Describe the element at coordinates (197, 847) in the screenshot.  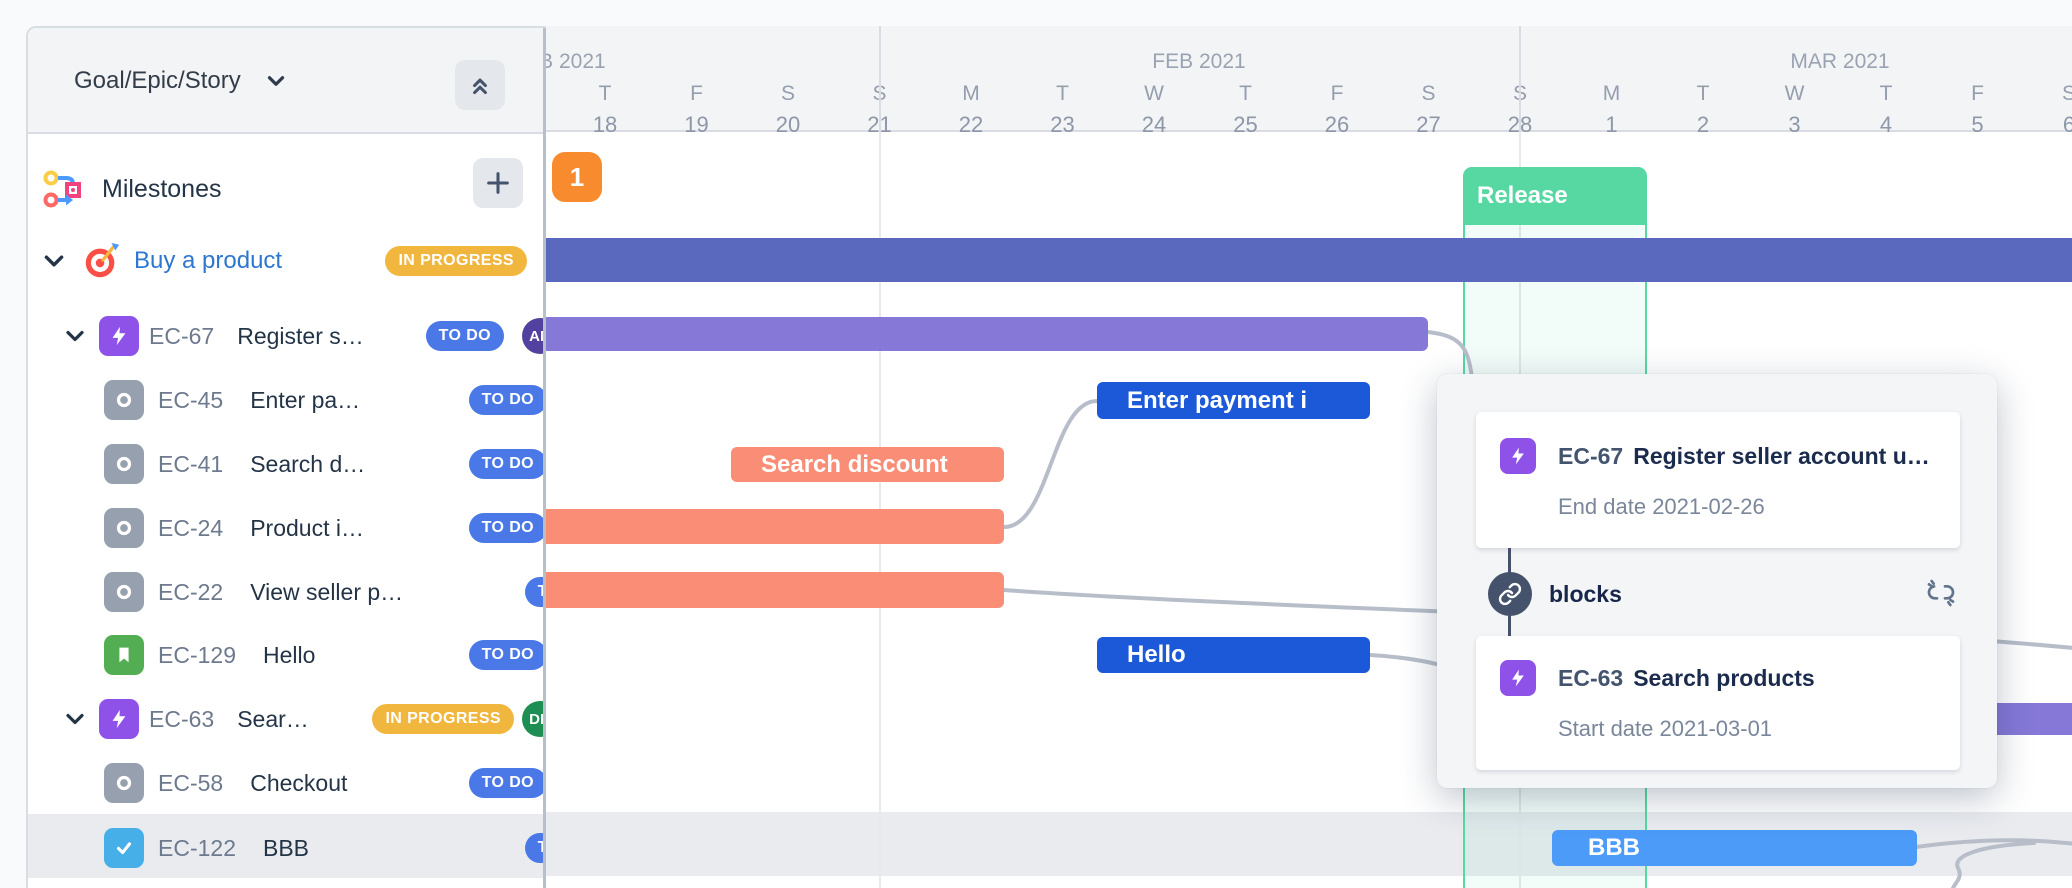
I see `issue-key: EC-122` at that location.